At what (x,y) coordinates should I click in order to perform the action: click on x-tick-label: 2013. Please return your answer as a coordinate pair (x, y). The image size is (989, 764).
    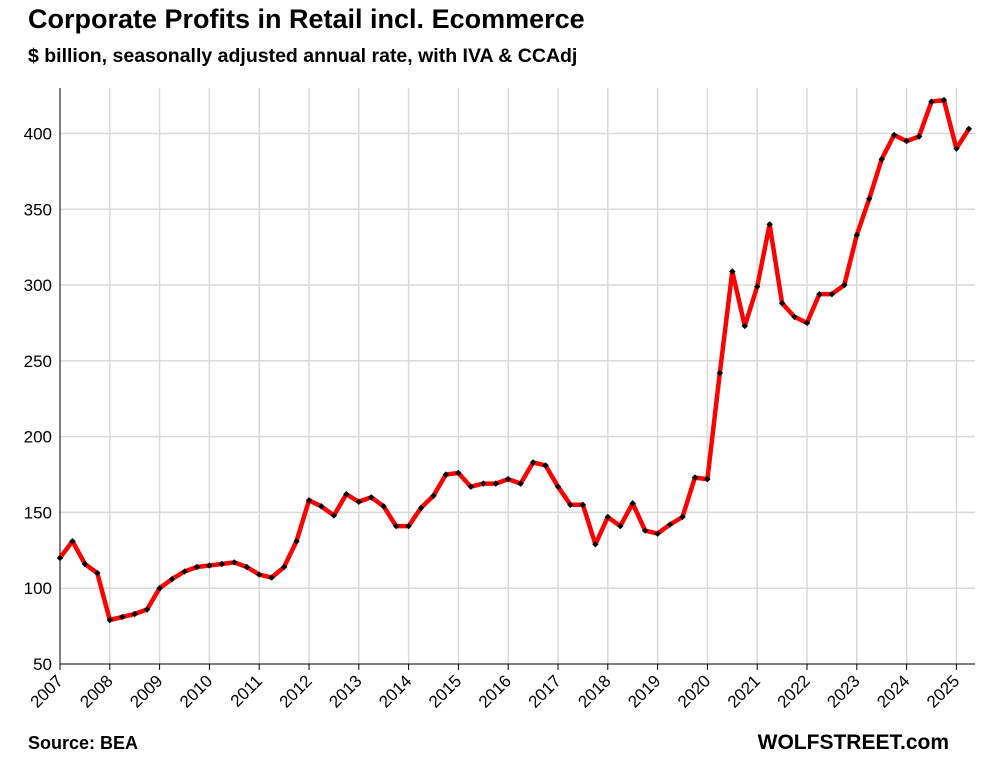
    Looking at the image, I should click on (345, 691).